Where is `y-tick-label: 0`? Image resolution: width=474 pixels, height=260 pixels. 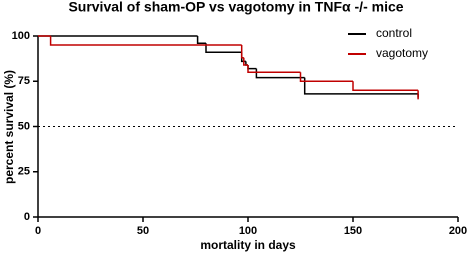
y-tick-label: 0 is located at coordinates (27, 217).